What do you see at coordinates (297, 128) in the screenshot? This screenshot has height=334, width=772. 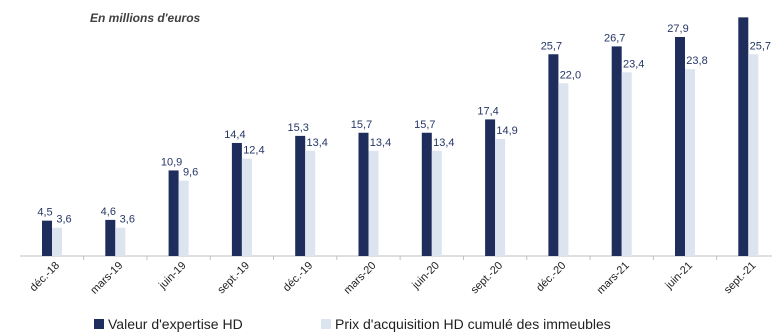 I see `data-label-valeur-expertise: 15,3` at bounding box center [297, 128].